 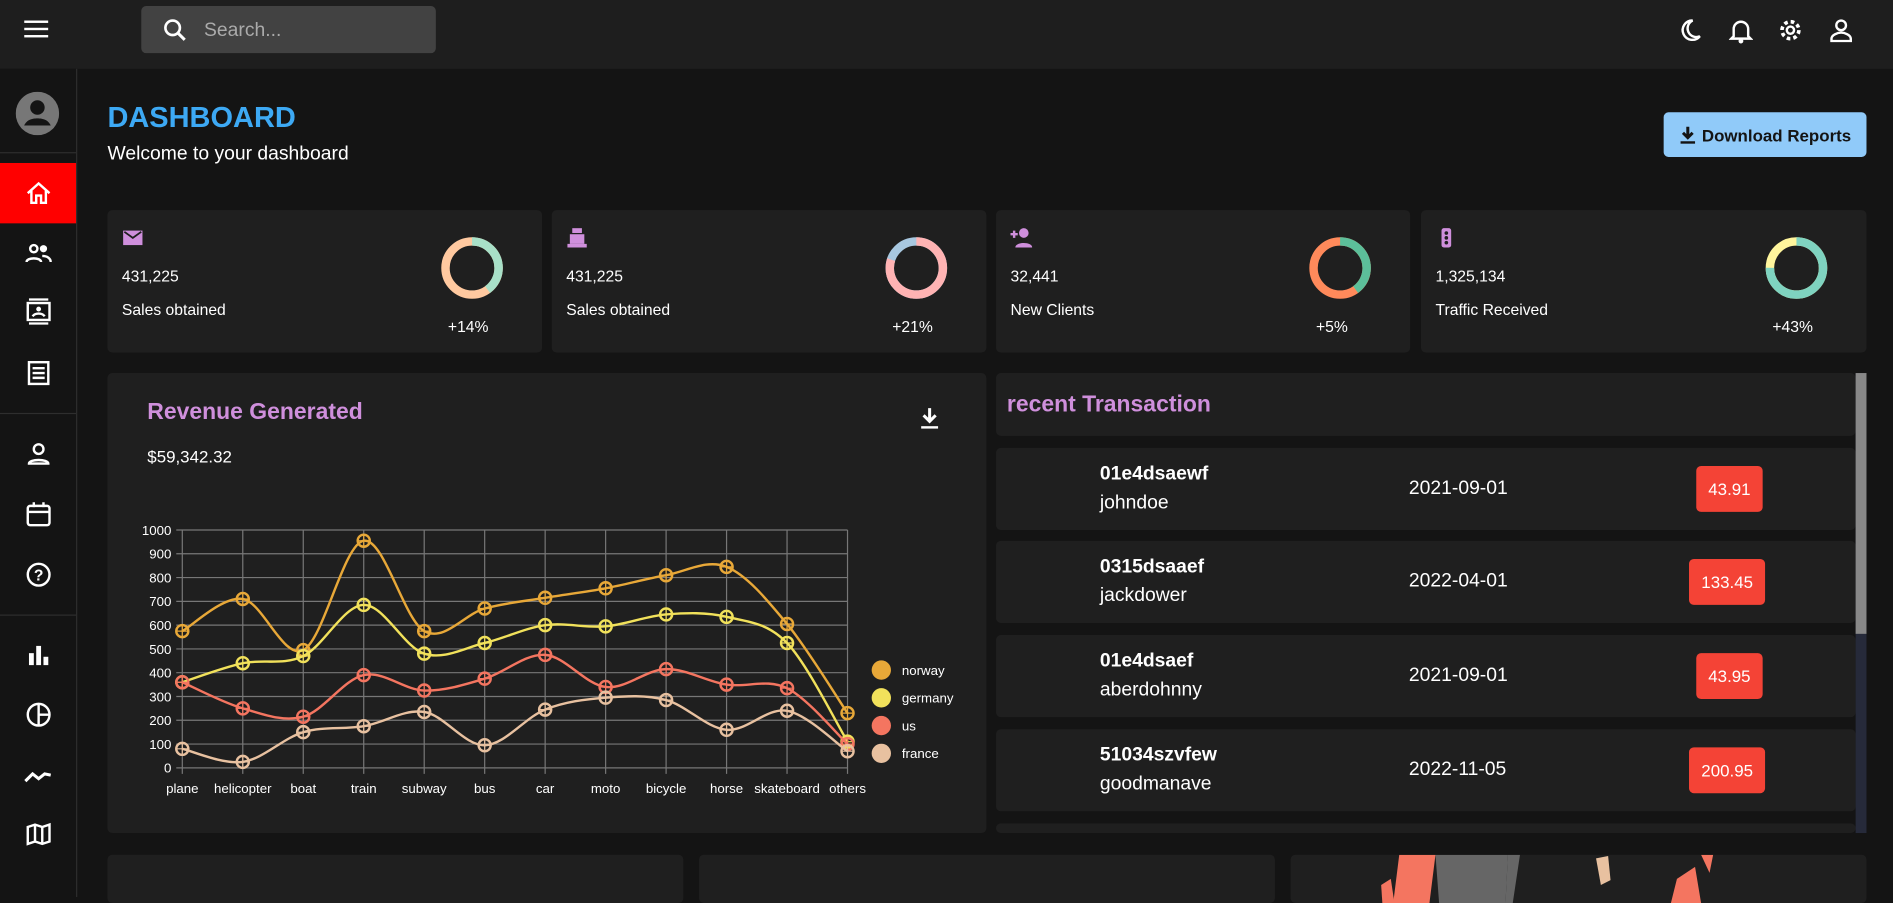 I want to click on stat-card: 431,225 Sales obtained +14%, so click(x=325, y=281).